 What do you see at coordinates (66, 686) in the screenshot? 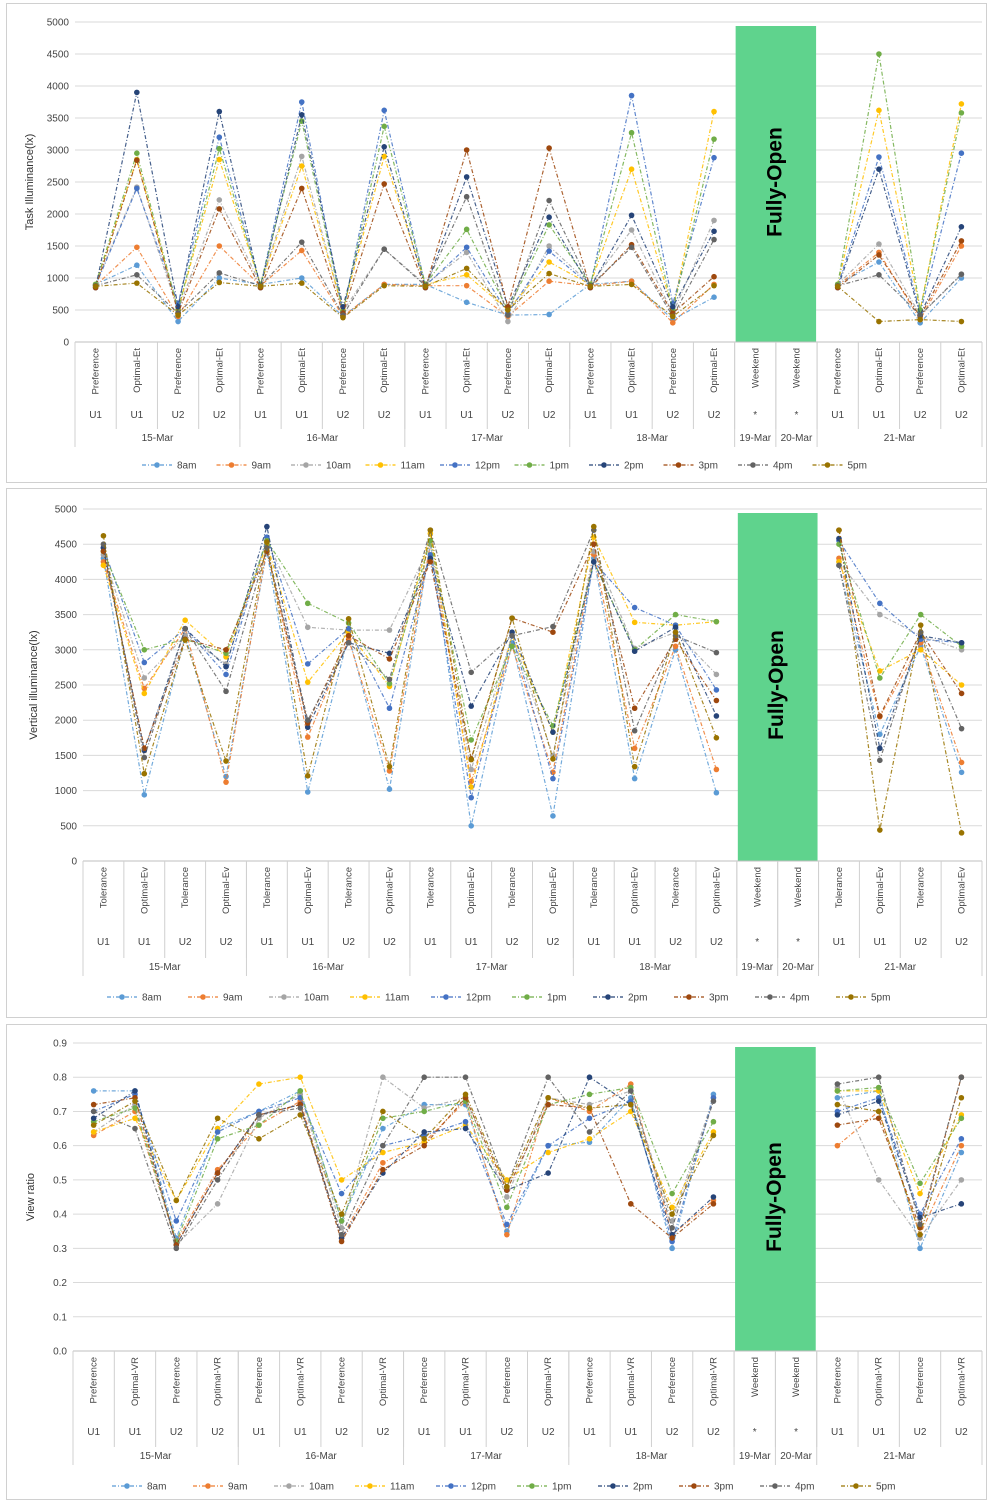
I see `y-tick-label: 2500` at bounding box center [66, 686].